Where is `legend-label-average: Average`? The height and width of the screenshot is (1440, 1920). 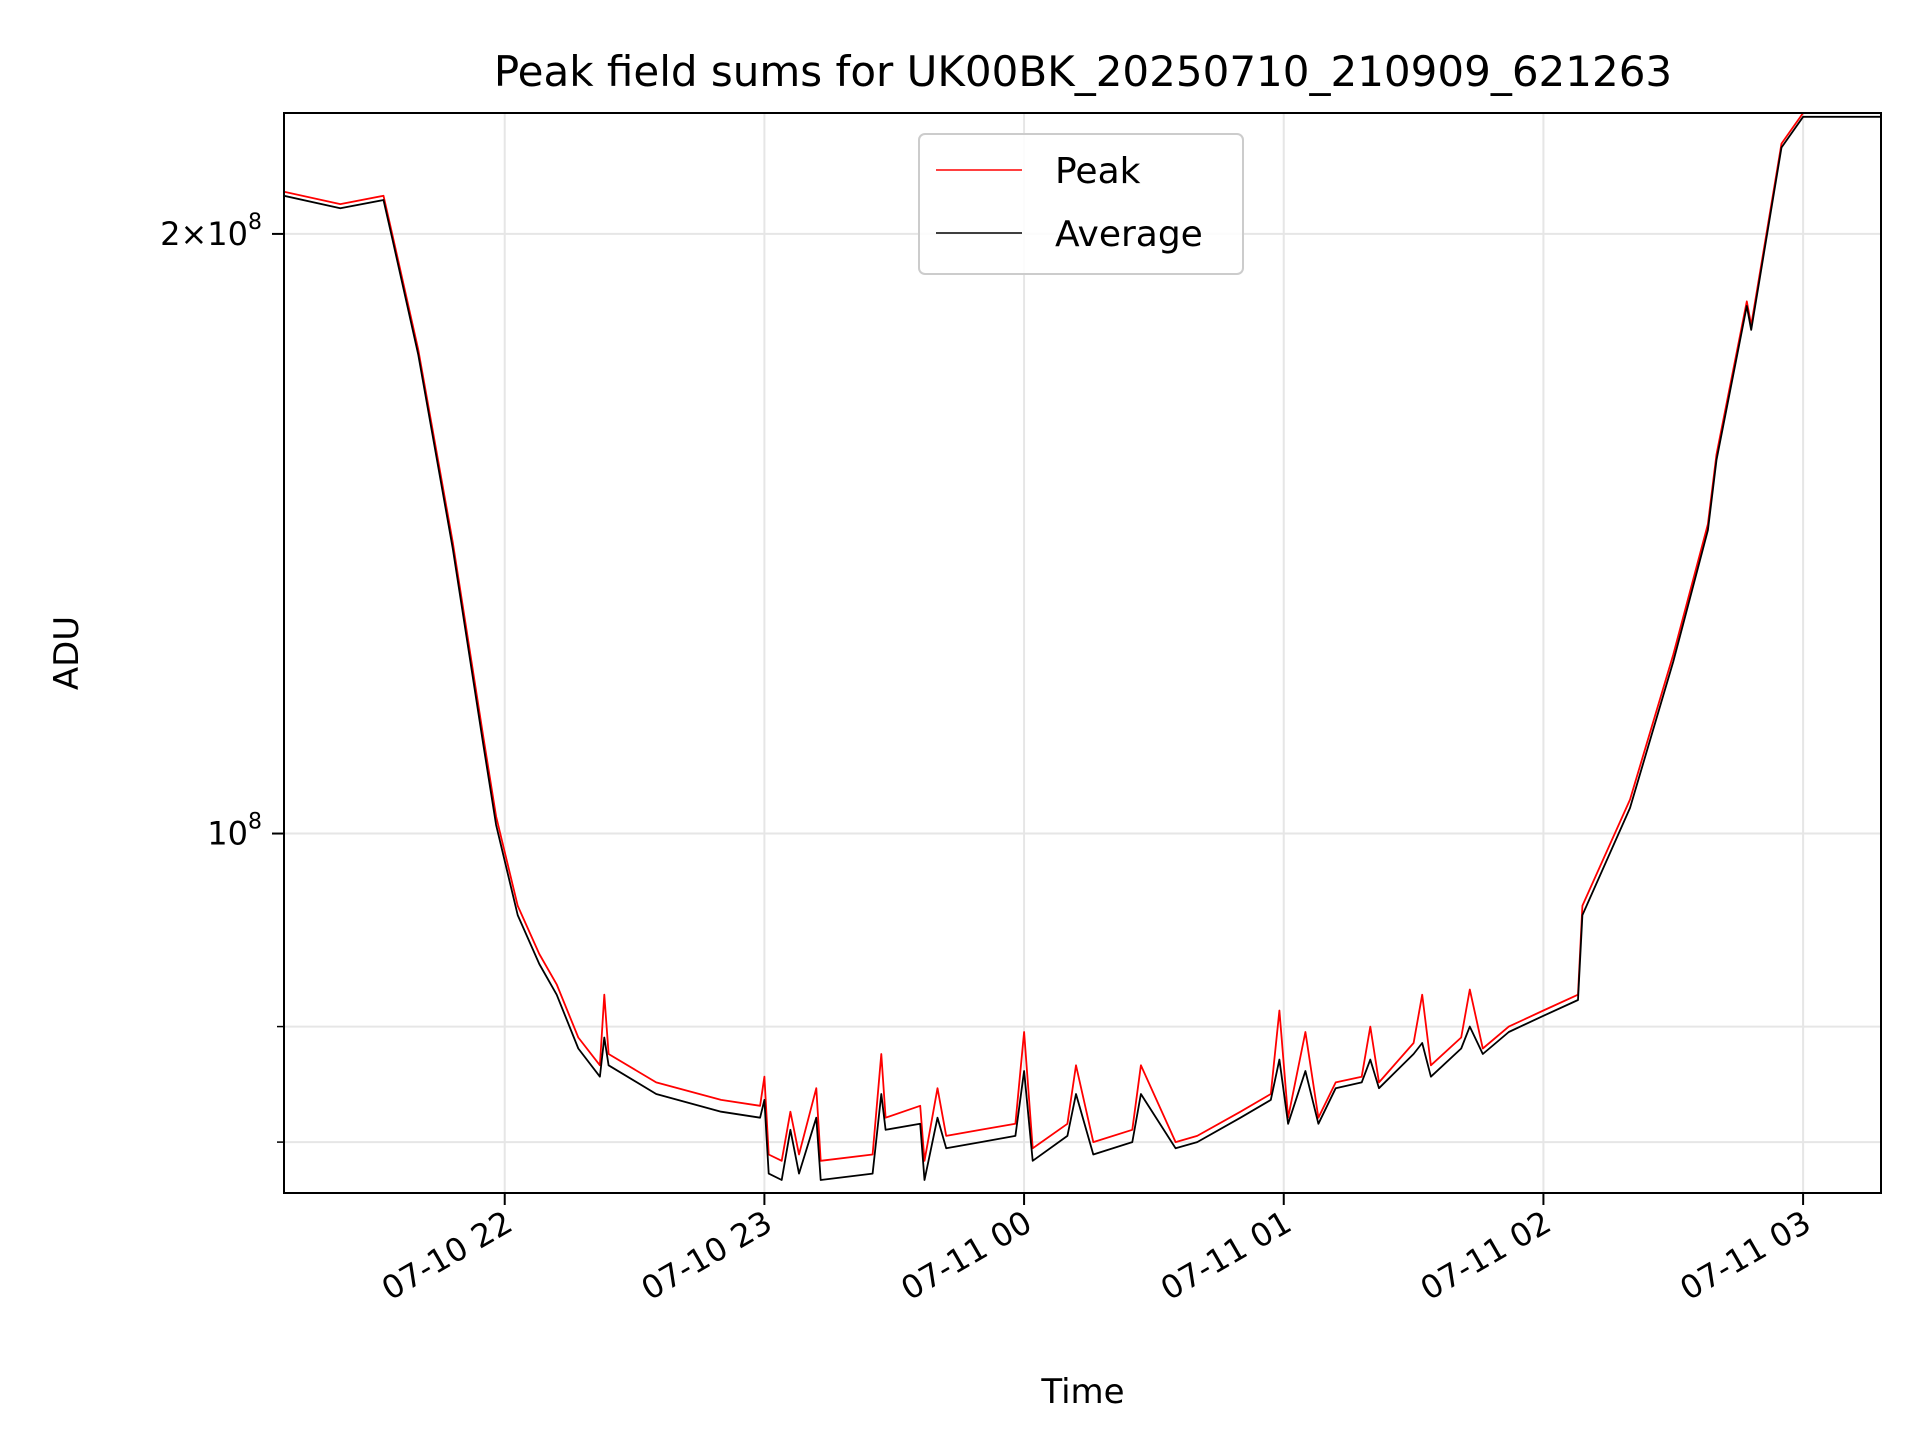 legend-label-average: Average is located at coordinates (1129, 234).